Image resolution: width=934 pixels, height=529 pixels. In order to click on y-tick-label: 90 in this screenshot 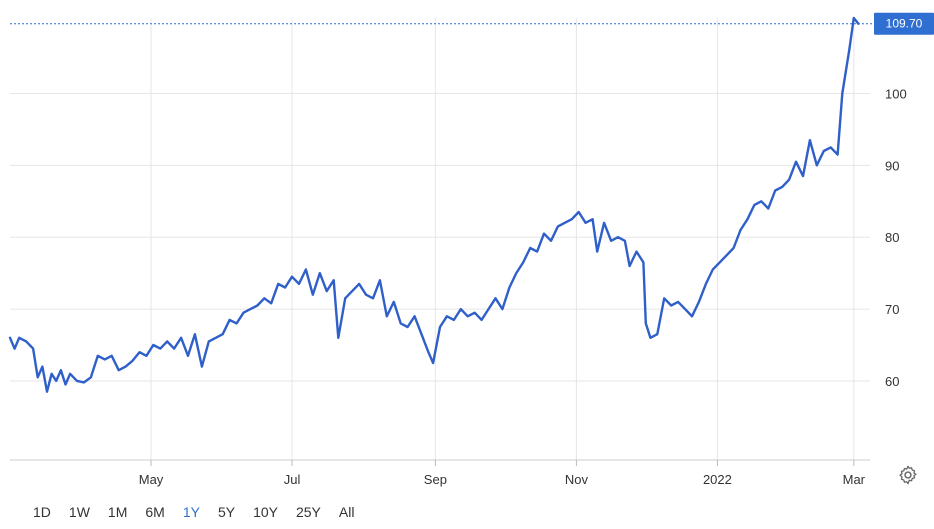, I will do `click(892, 165)`.